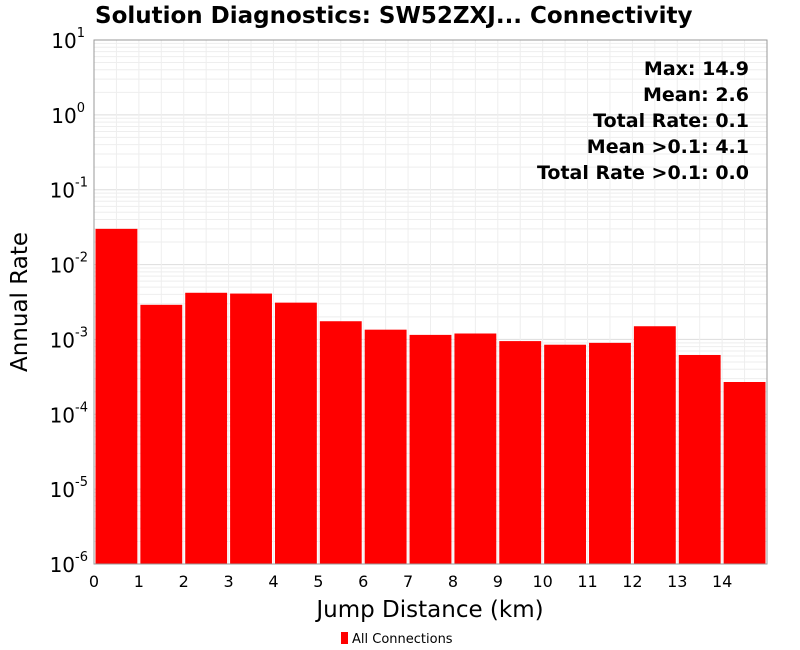 The image size is (800, 650). Describe the element at coordinates (68, 114) in the screenshot. I see `y-tick-label-1: 10⁰` at that location.